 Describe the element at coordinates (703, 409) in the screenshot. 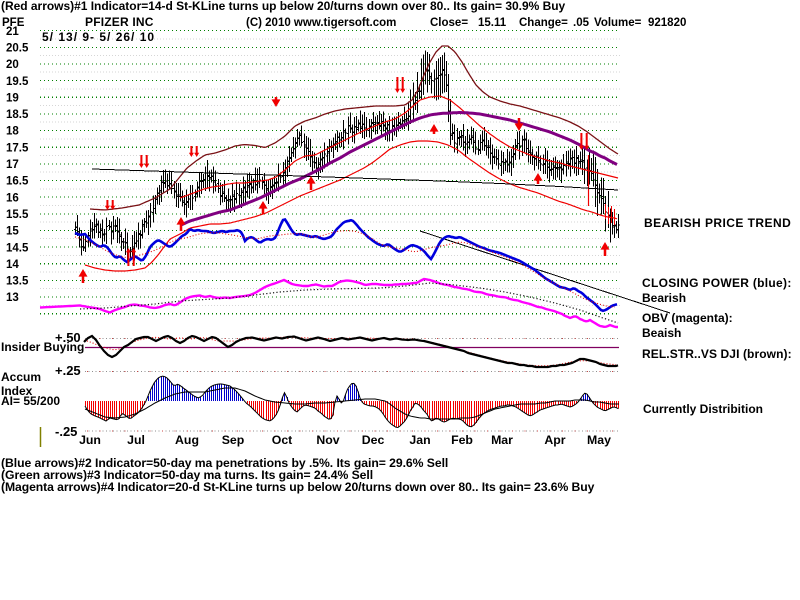

I see `svg-text: Currently Distribition` at that location.